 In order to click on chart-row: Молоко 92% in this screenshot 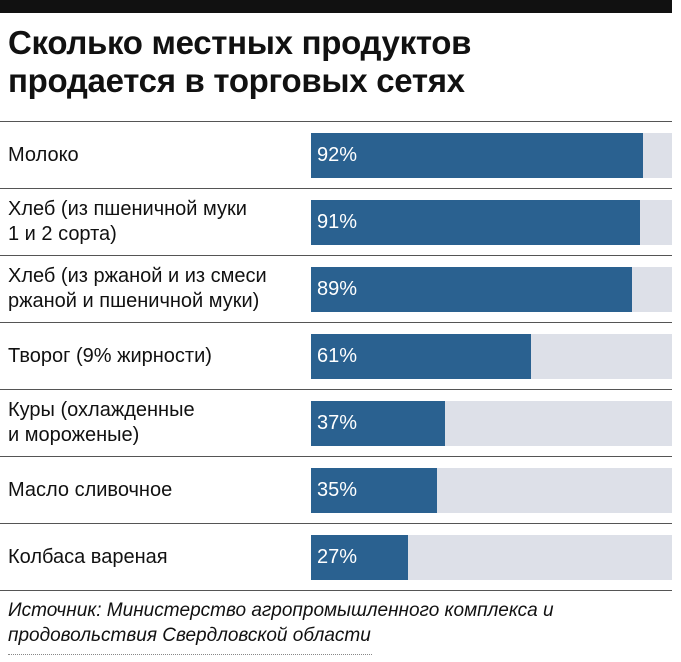, I will do `click(336, 154)`.